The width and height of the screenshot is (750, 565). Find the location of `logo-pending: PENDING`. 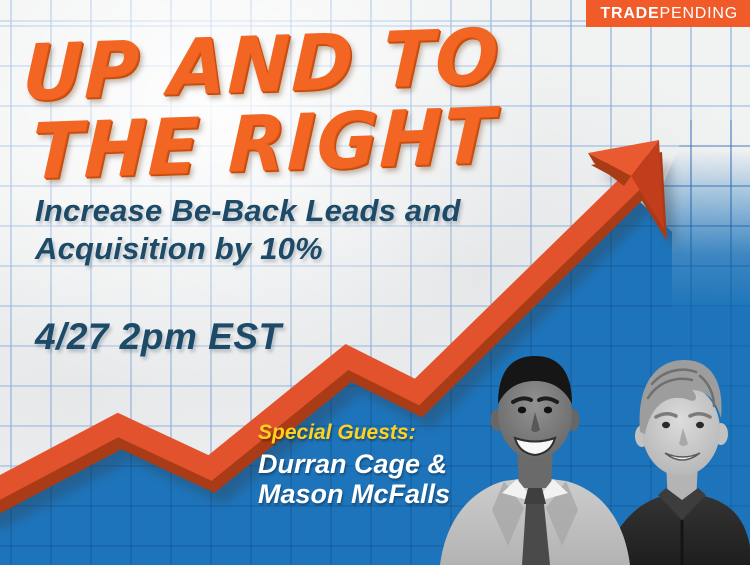

logo-pending: PENDING is located at coordinates (698, 13).